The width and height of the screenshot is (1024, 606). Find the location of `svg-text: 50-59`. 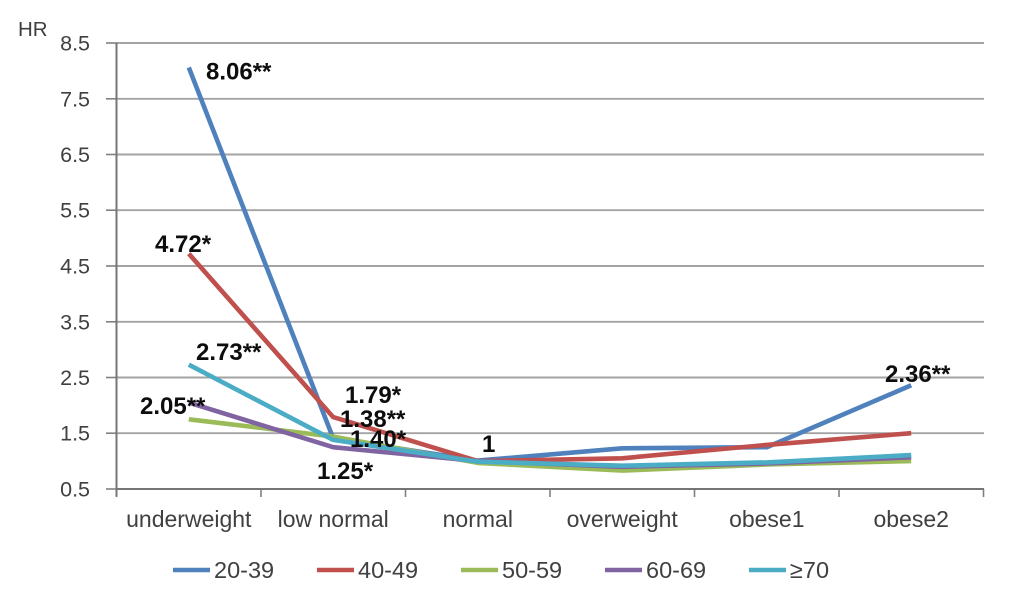

svg-text: 50-59 is located at coordinates (532, 570).